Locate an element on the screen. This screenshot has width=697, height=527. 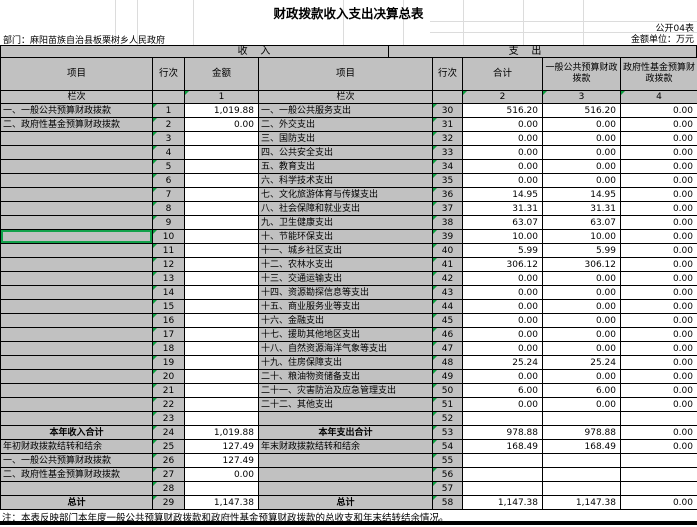
income-item-cell: 一、一般公共预算财政拨款 is located at coordinates (76, 460).